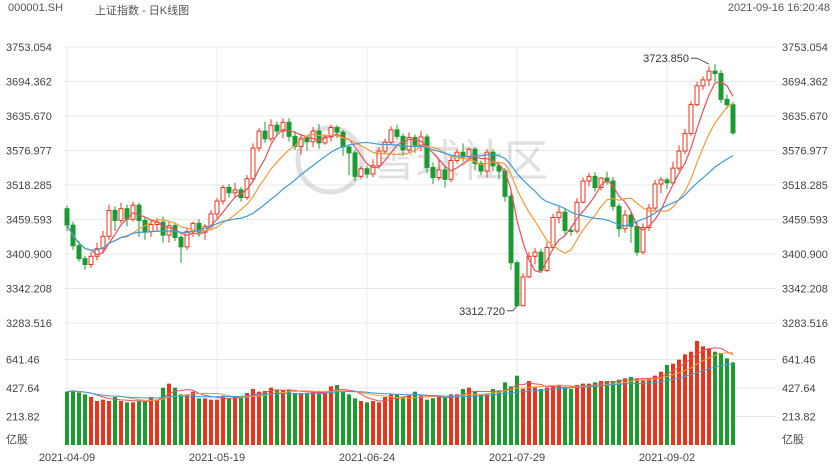 The width and height of the screenshot is (840, 470). Describe the element at coordinates (367, 458) in the screenshot. I see `date-label: 2021-06-24` at that location.